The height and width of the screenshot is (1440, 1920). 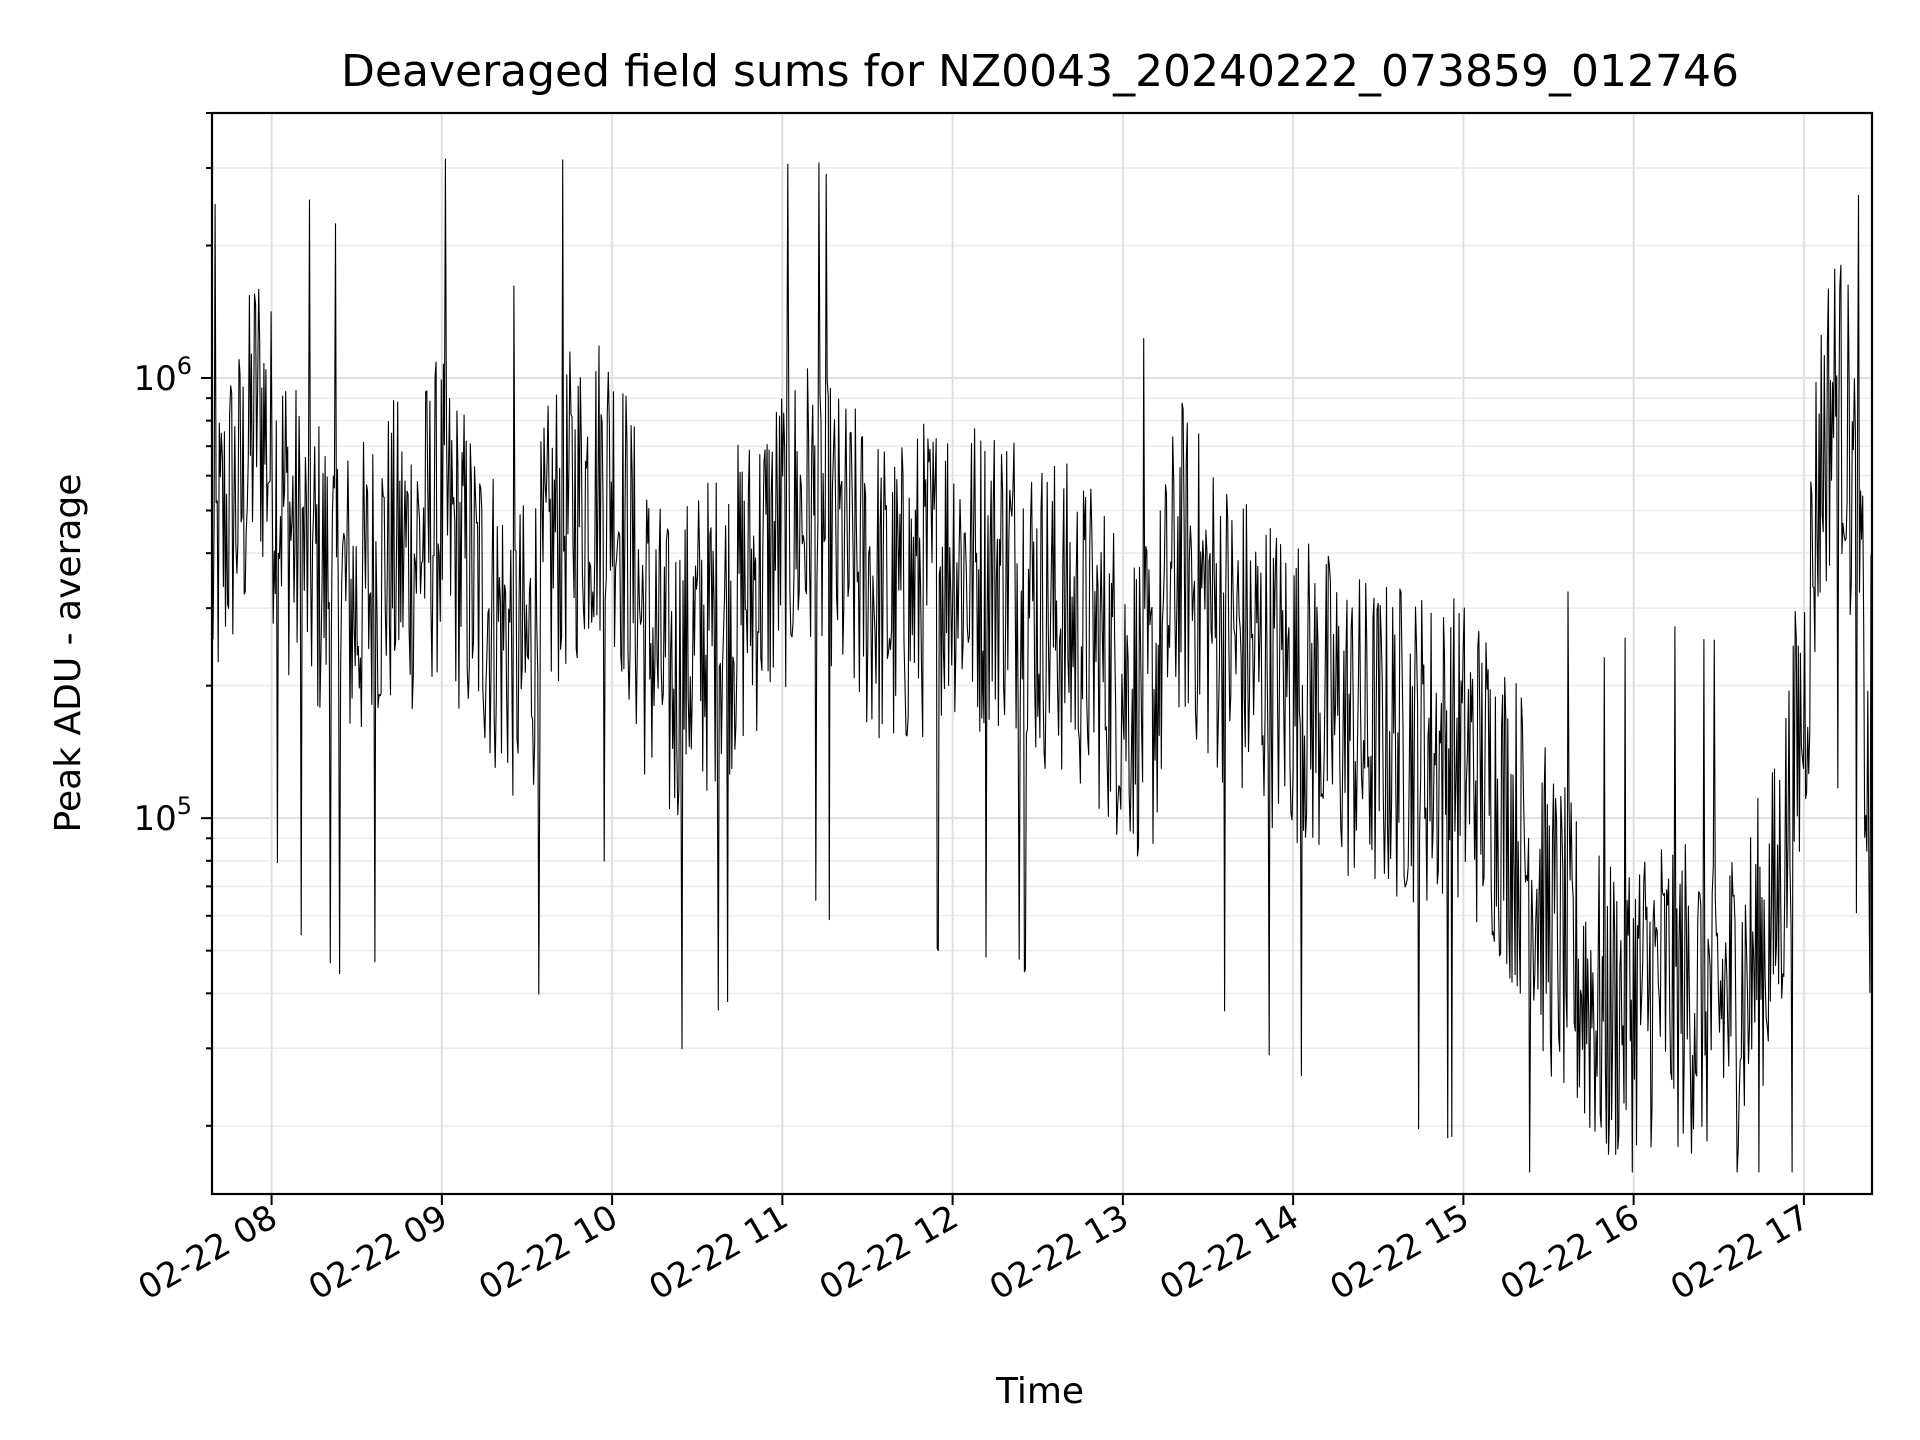 What do you see at coordinates (1740, 1252) in the screenshot?
I see `x-tick-label: 02-22 17` at bounding box center [1740, 1252].